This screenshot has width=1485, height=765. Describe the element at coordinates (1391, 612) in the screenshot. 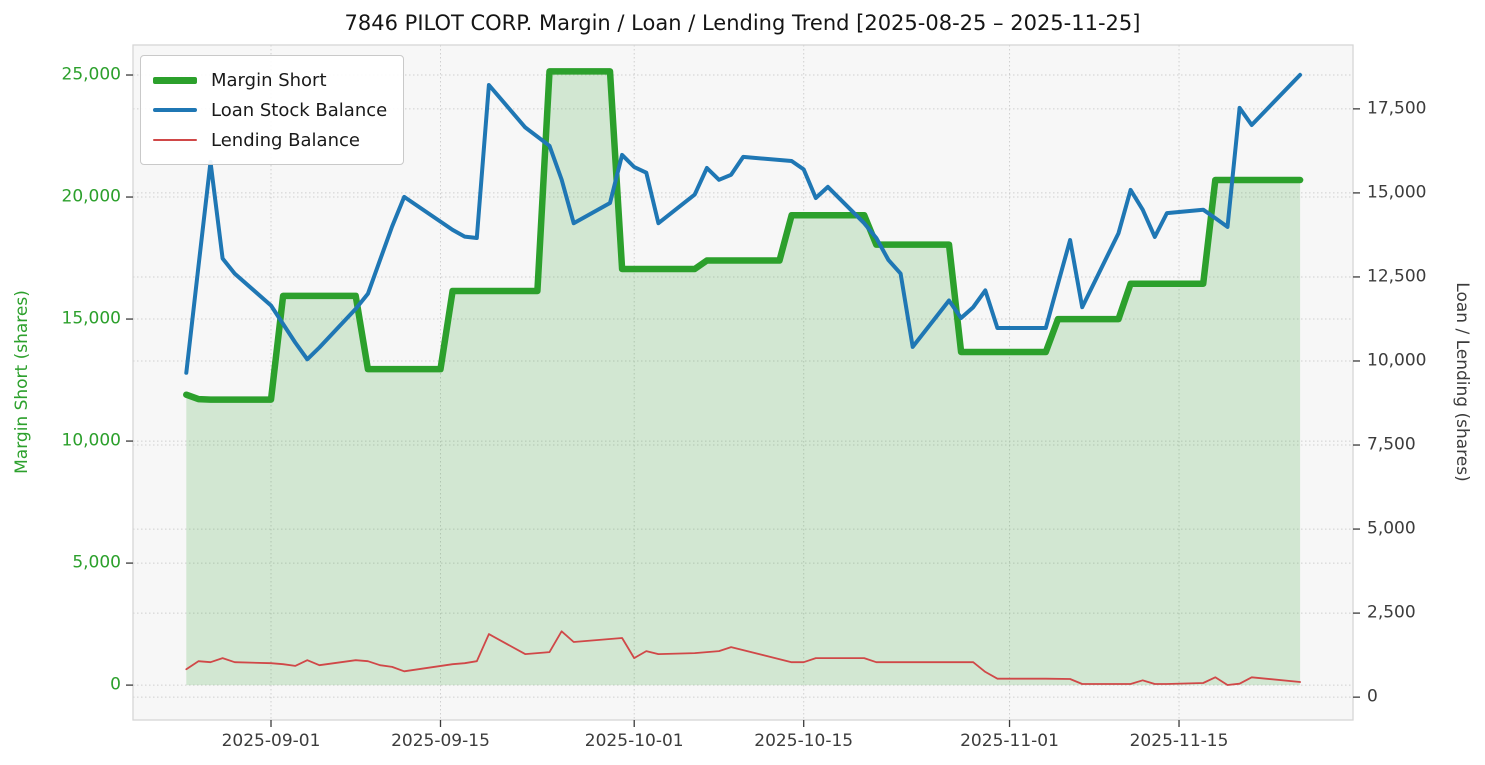

I see `right-tick-label: 2,500` at that location.